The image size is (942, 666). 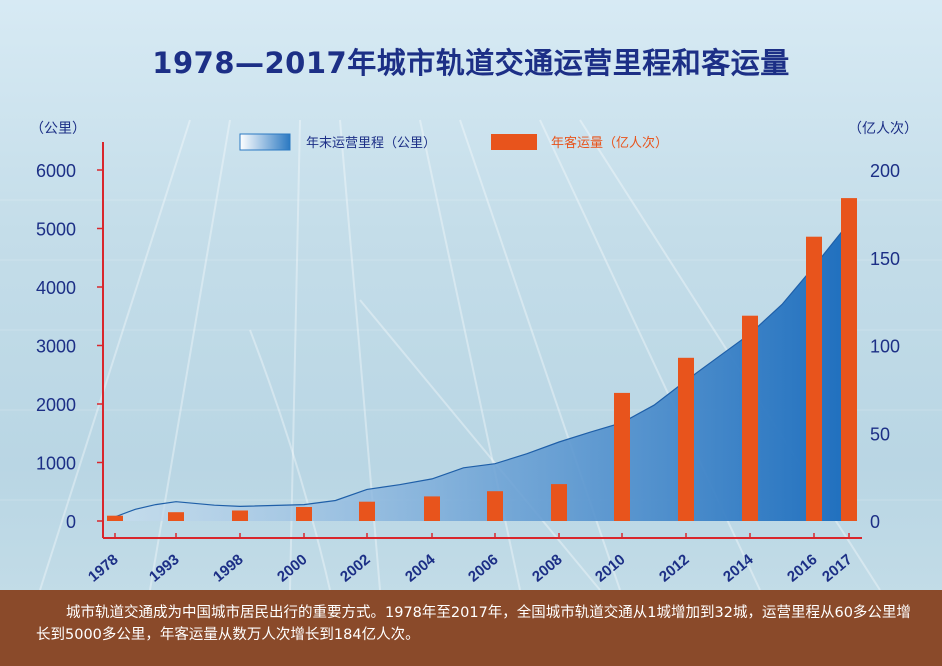 What do you see at coordinates (559, 502) in the screenshot?
I see `bar-2008` at bounding box center [559, 502].